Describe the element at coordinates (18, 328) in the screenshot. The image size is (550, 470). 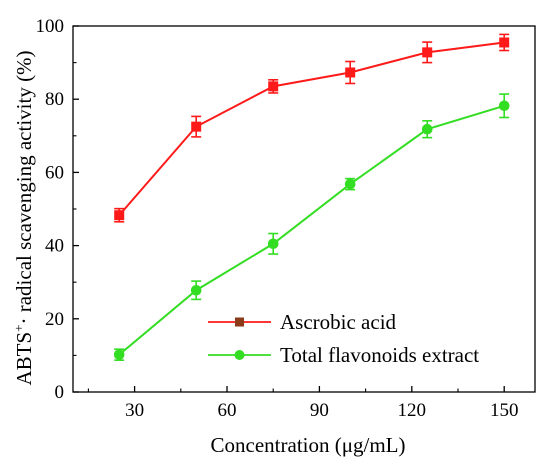
I see `y-axis-title-superscript: +` at that location.